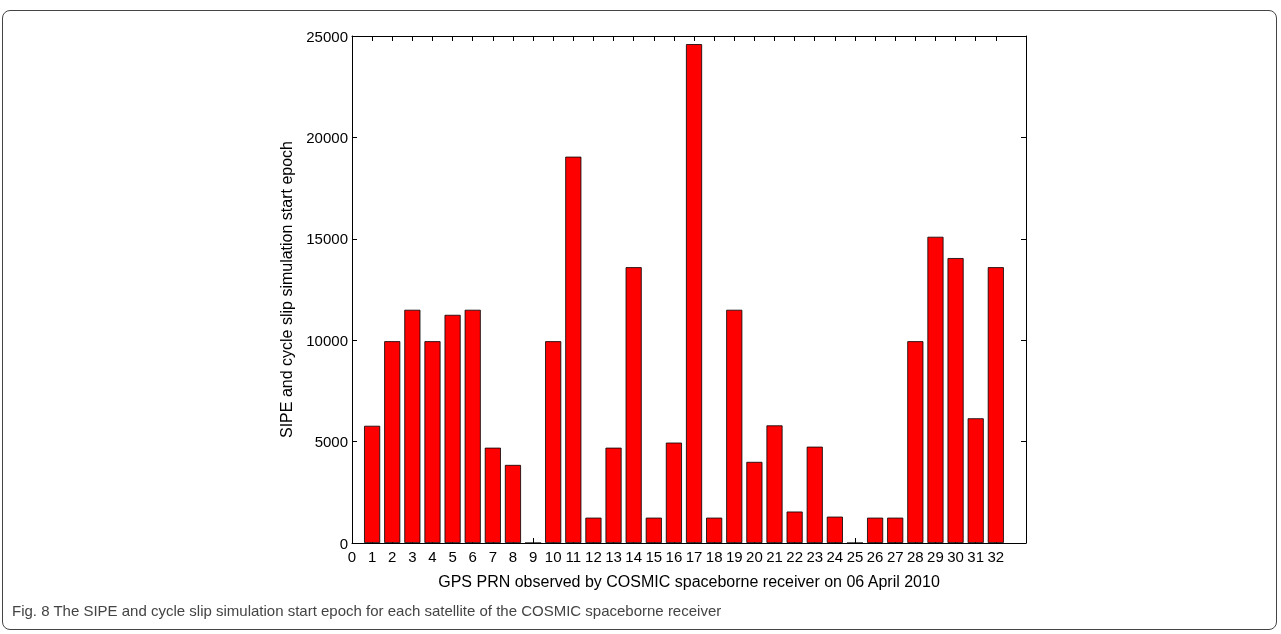 The image size is (1281, 634). What do you see at coordinates (689, 581) in the screenshot?
I see `x-axis-title: GPS PRN observed by COSMIC spaceborne receiver on 06 April 2010` at bounding box center [689, 581].